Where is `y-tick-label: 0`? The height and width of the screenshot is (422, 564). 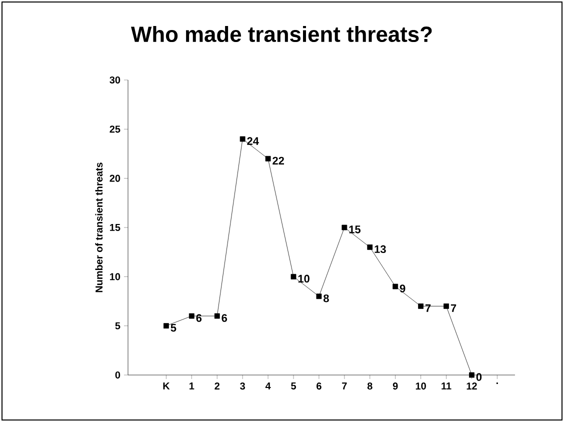
y-tick-label: 0 is located at coordinates (117, 375).